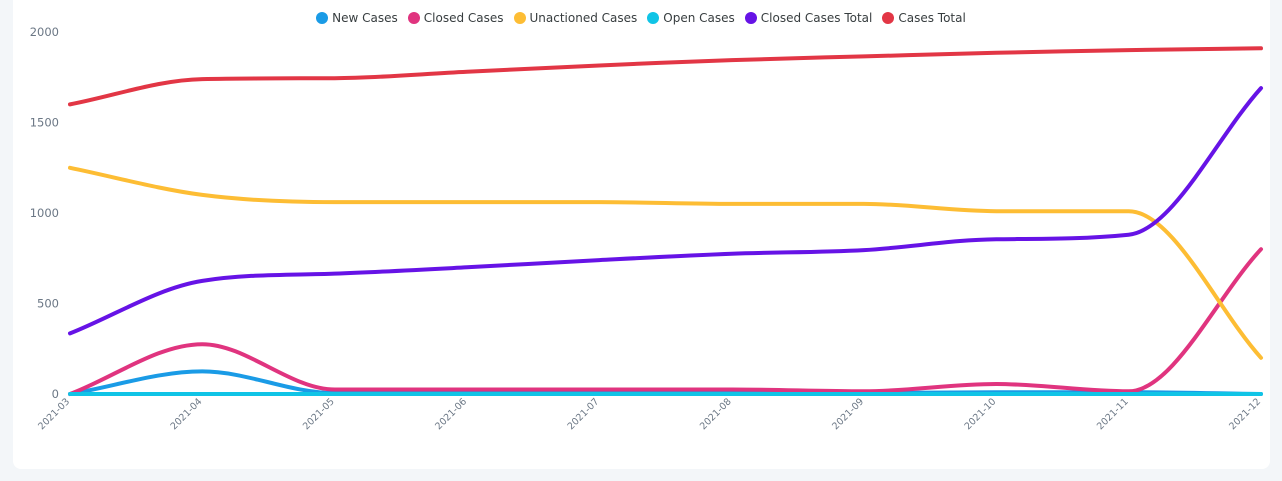 The height and width of the screenshot is (481, 1282). What do you see at coordinates (932, 18) in the screenshot?
I see `legend-label-cases-total: Cases Total` at bounding box center [932, 18].